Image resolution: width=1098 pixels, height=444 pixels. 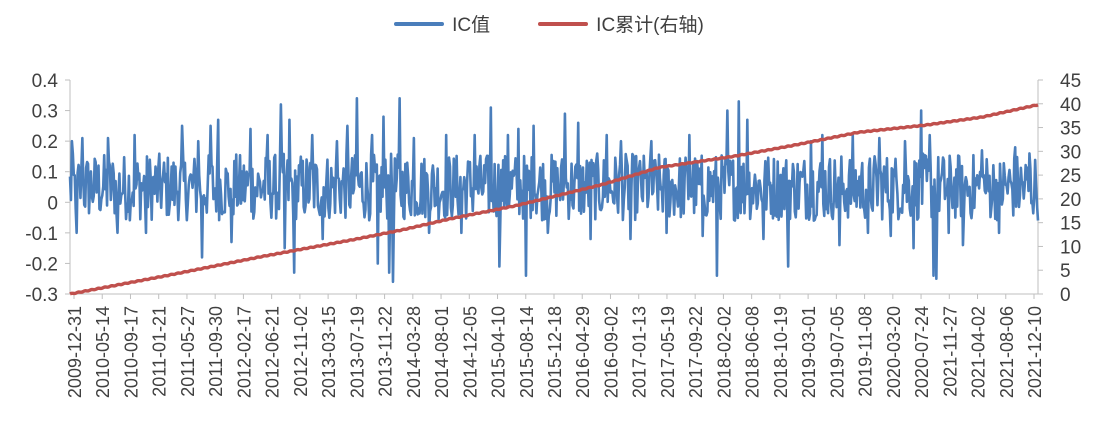 What do you see at coordinates (555, 352) in the screenshot?
I see `x-tick-label: 2015-12-18` at bounding box center [555, 352].